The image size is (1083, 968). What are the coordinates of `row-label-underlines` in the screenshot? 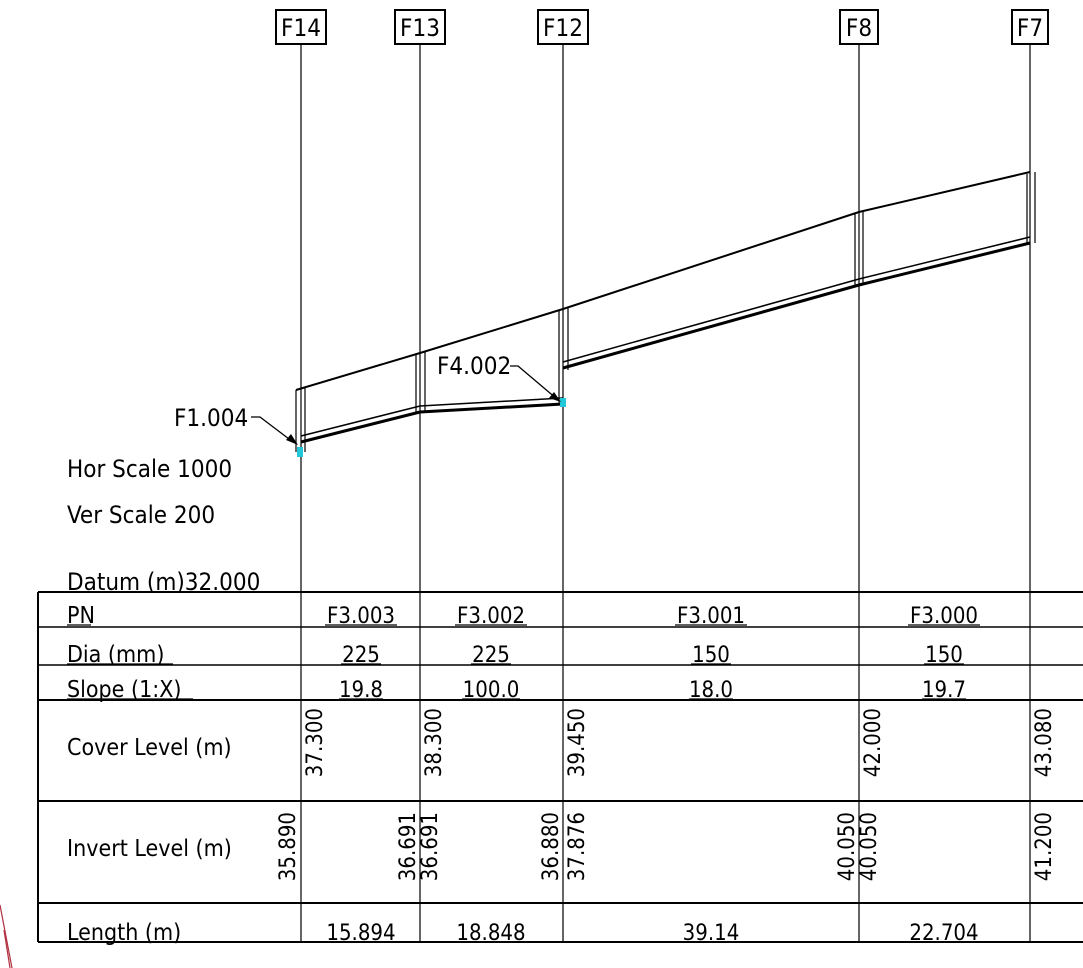 It's located at (130, 783).